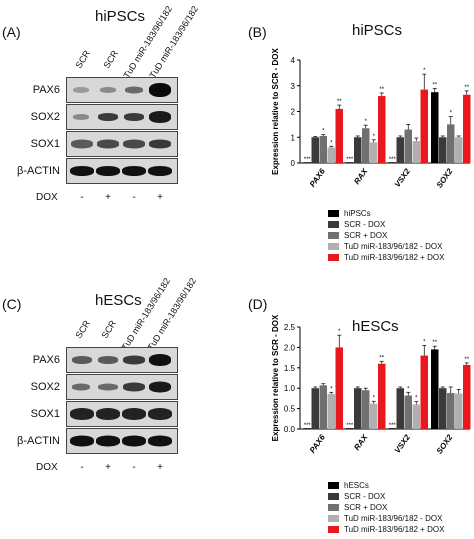  I want to click on y-tick-label: 0, so click(293, 163).